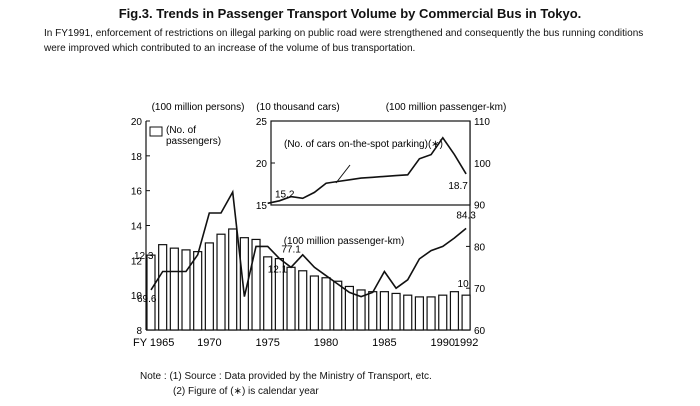 The image size is (700, 406). What do you see at coordinates (209, 343) in the screenshot?
I see `x-axis-tick-label: 1970` at bounding box center [209, 343].